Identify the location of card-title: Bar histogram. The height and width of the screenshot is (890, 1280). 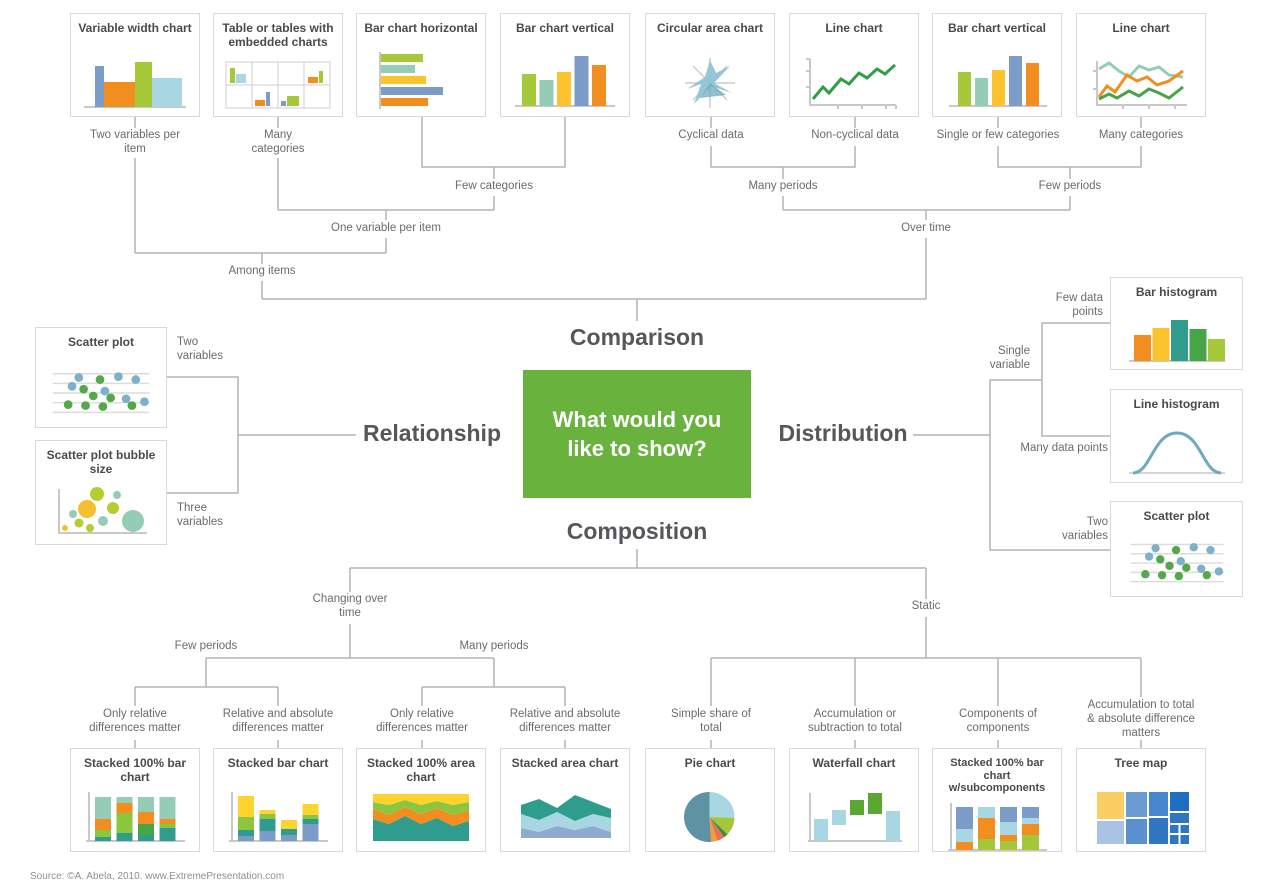
(1176, 292).